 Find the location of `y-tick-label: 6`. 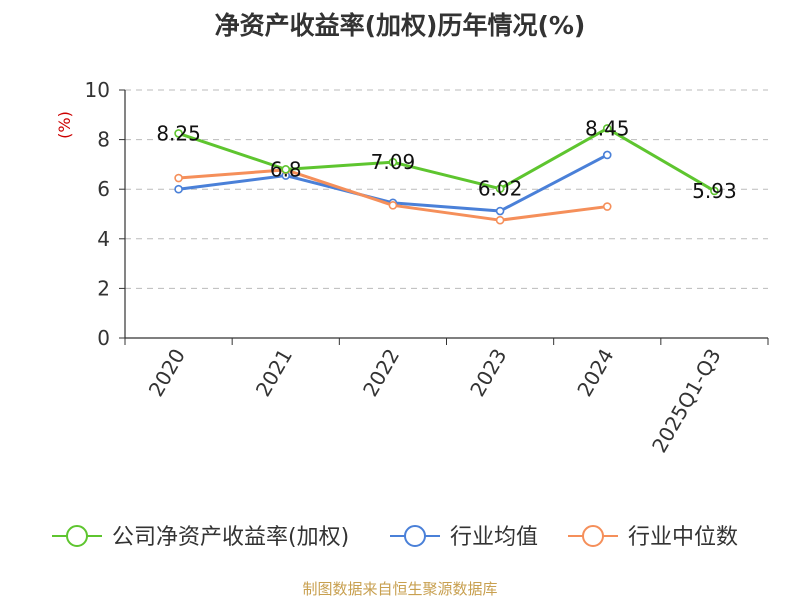

y-tick-label: 6 is located at coordinates (103, 189).